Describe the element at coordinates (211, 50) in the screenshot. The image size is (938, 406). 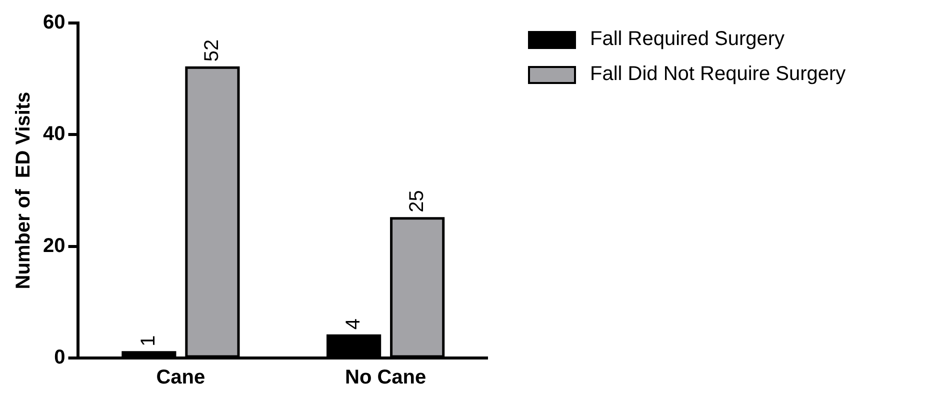
I see `data-label: 52` at that location.